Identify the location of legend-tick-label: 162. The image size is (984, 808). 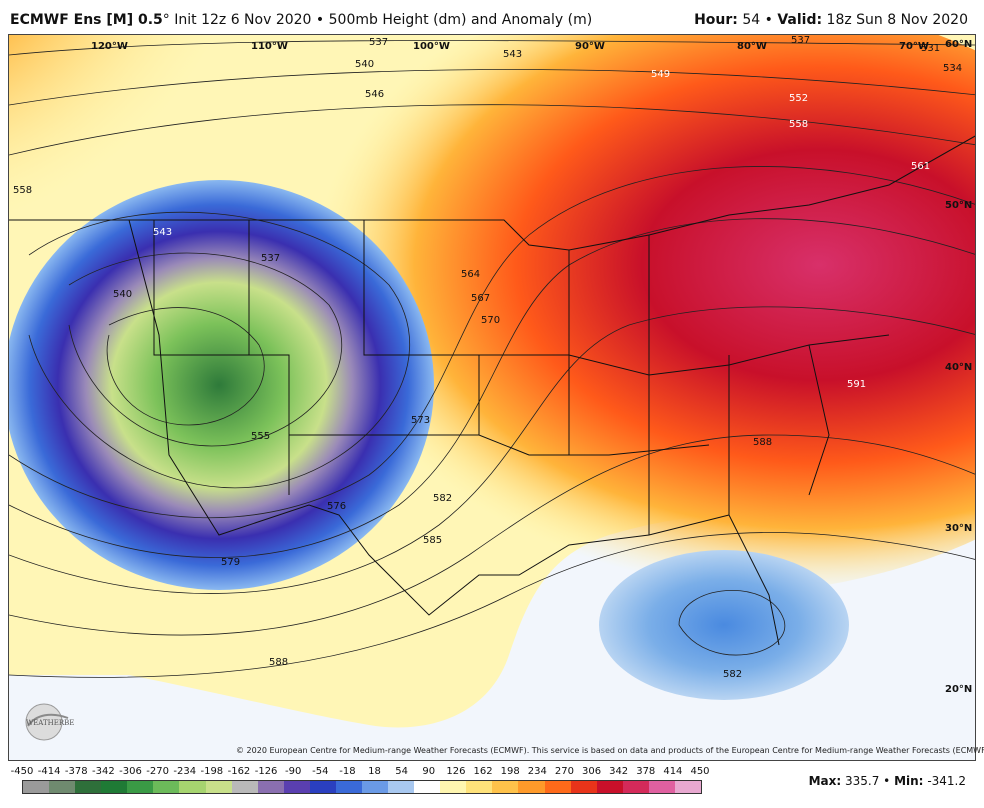
(483, 771).